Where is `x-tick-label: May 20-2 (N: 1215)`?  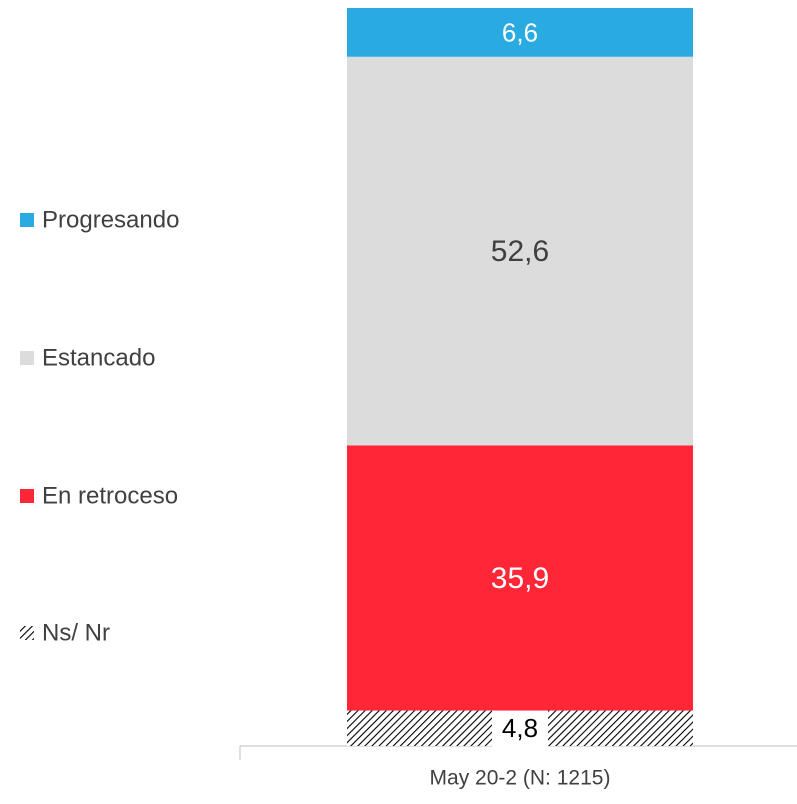 x-tick-label: May 20-2 (N: 1215) is located at coordinates (520, 778).